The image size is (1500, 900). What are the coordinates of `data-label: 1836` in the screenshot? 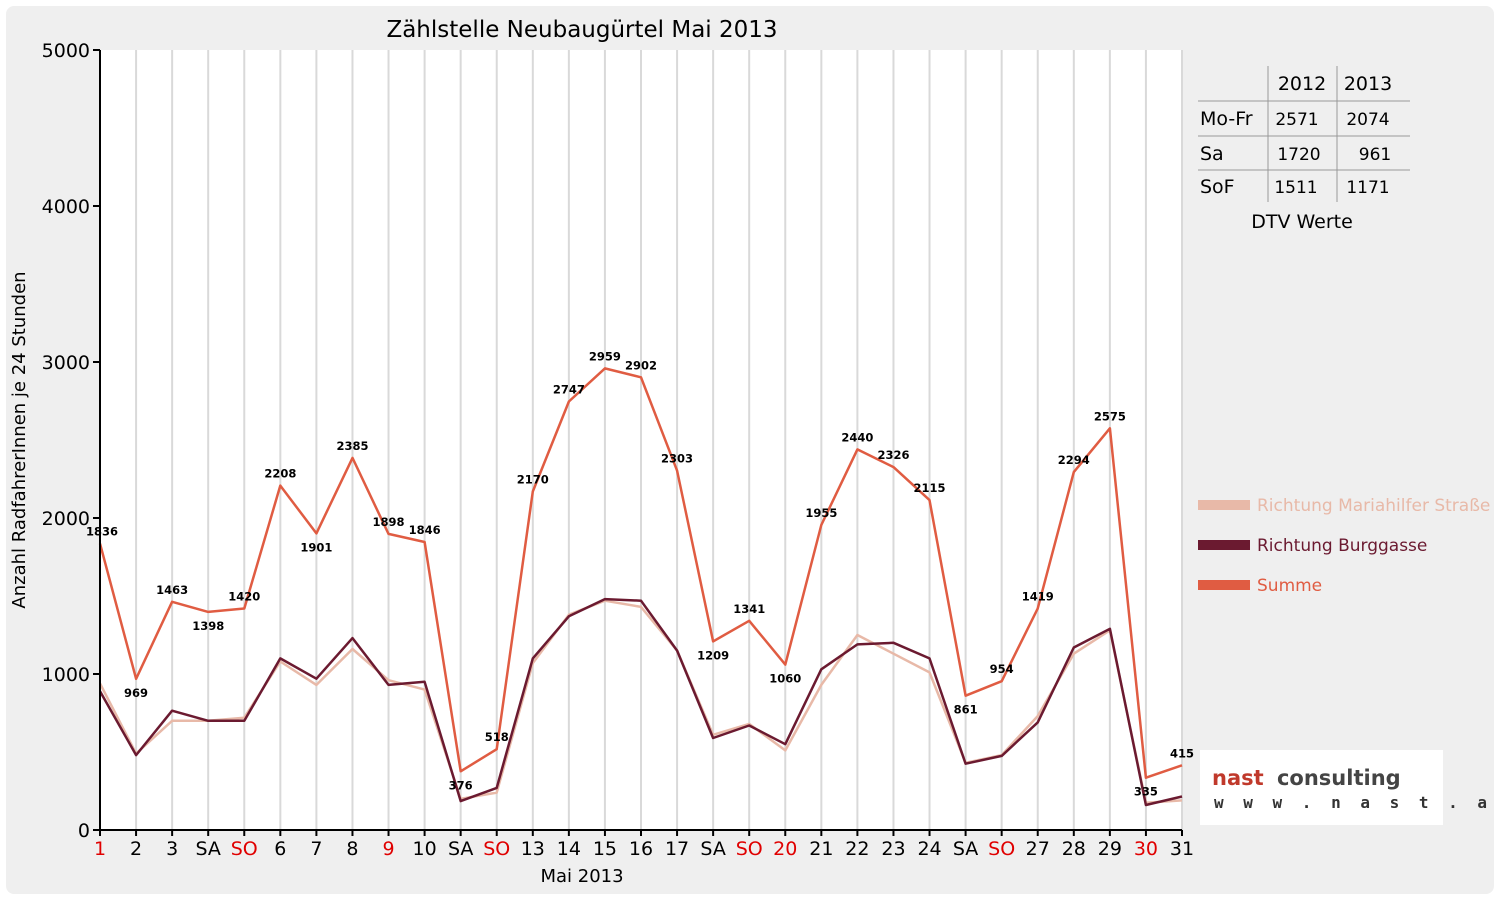 It's located at (102, 532).